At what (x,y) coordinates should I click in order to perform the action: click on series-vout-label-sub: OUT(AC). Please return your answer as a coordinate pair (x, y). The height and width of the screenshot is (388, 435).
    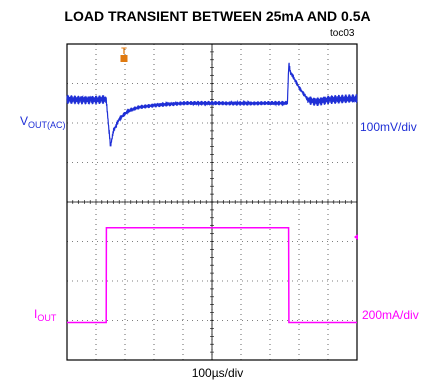
    Looking at the image, I should click on (47, 125).